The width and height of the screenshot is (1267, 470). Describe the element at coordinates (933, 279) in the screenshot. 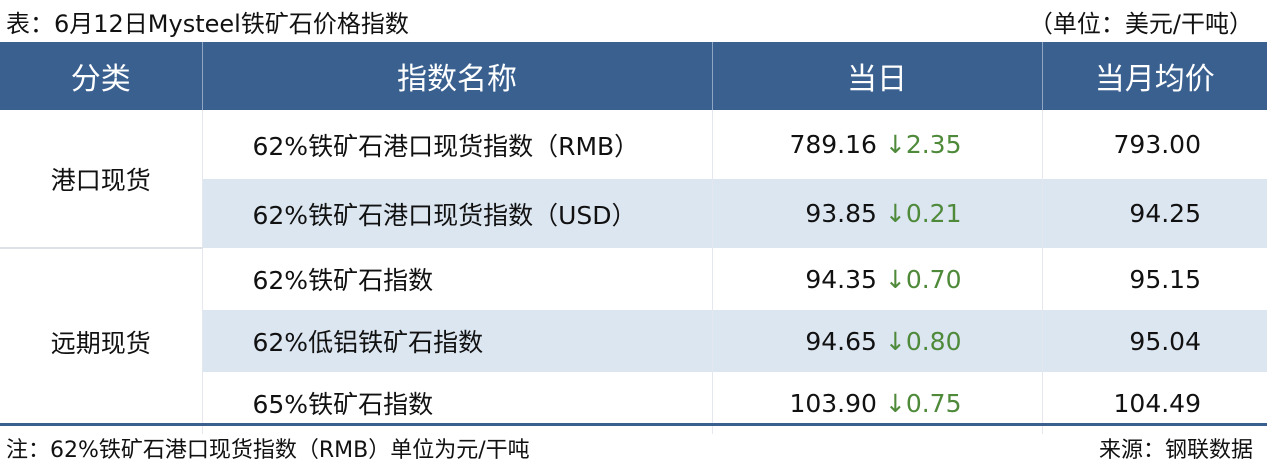

I see `change-value: 0.70` at that location.